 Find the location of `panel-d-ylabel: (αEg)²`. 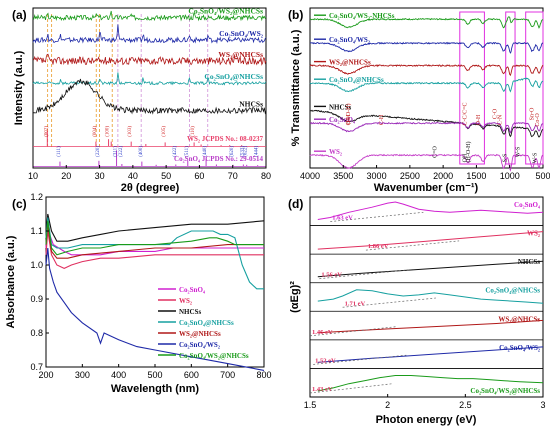

panel-d-ylabel: (αEg)² is located at coordinates (295, 297).